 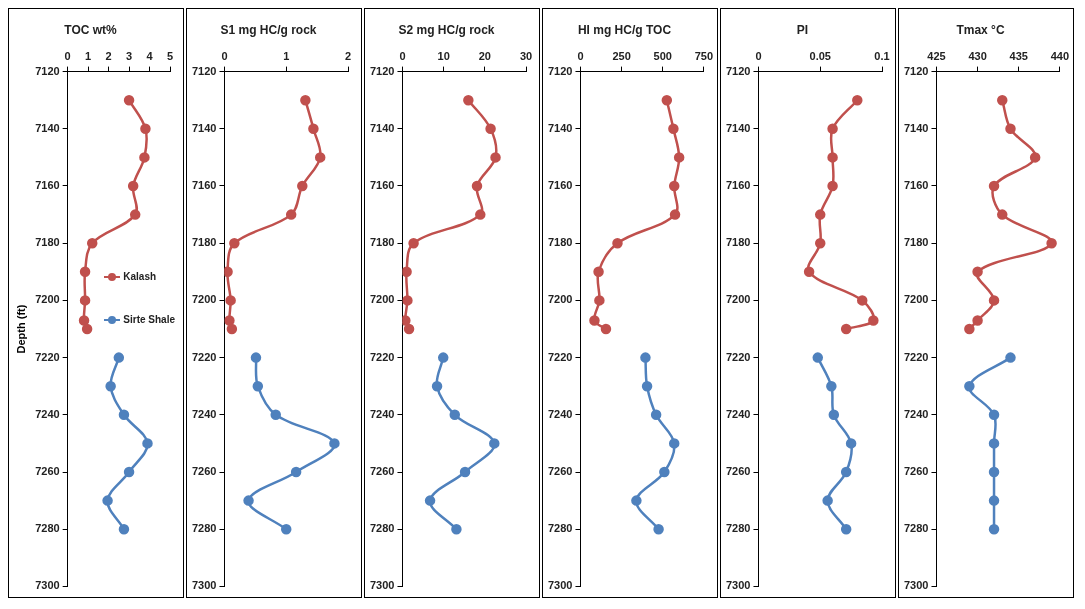 What do you see at coordinates (560, 127) in the screenshot?
I see `y-tick-label: 7140` at bounding box center [560, 127].